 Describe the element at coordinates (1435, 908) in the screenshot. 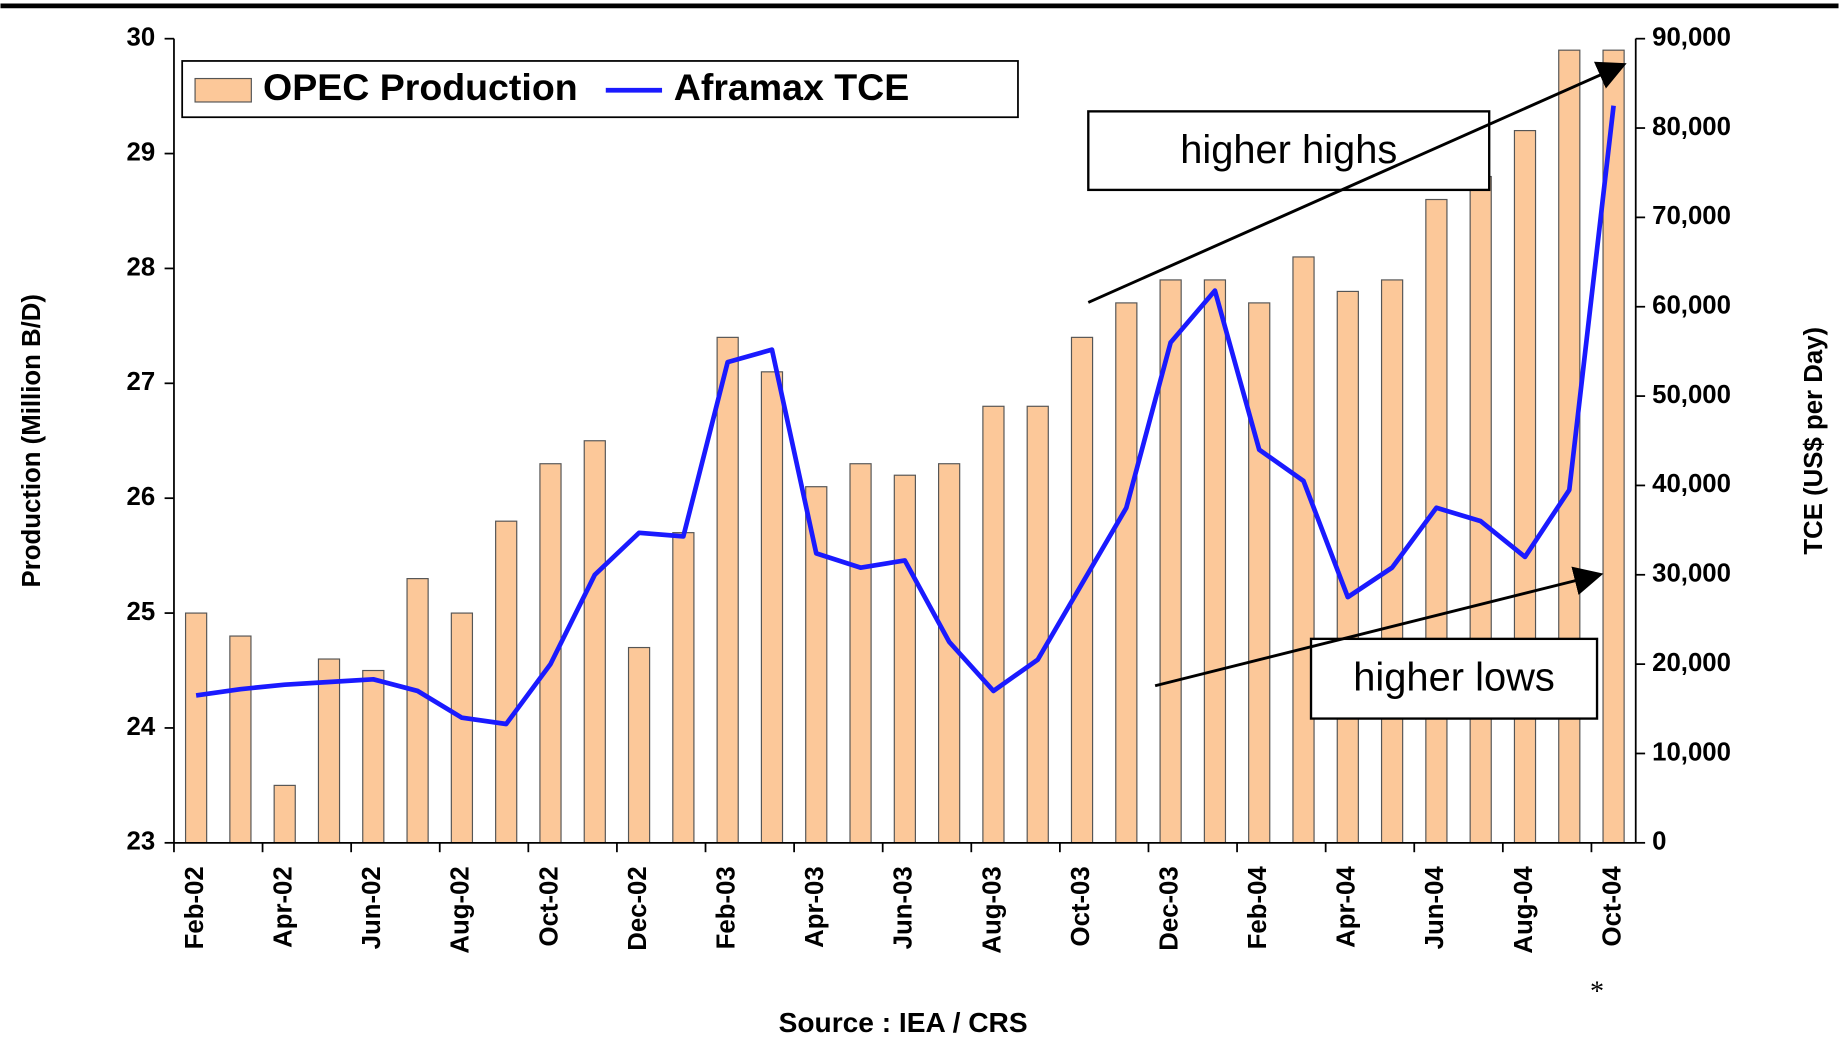

I see `x-tick-label: Jun-04` at that location.